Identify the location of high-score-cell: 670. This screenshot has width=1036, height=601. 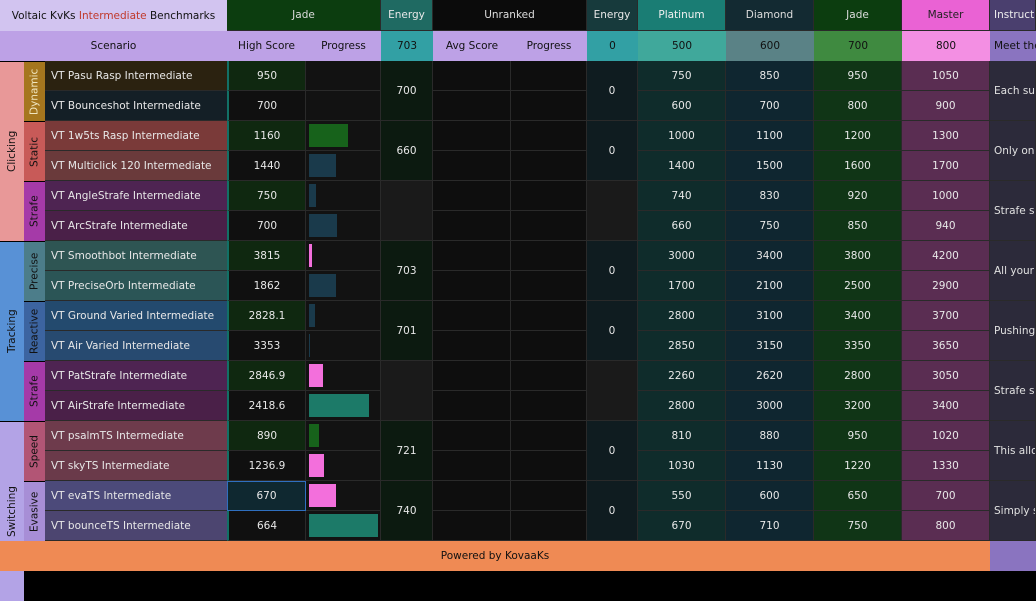
(266, 496).